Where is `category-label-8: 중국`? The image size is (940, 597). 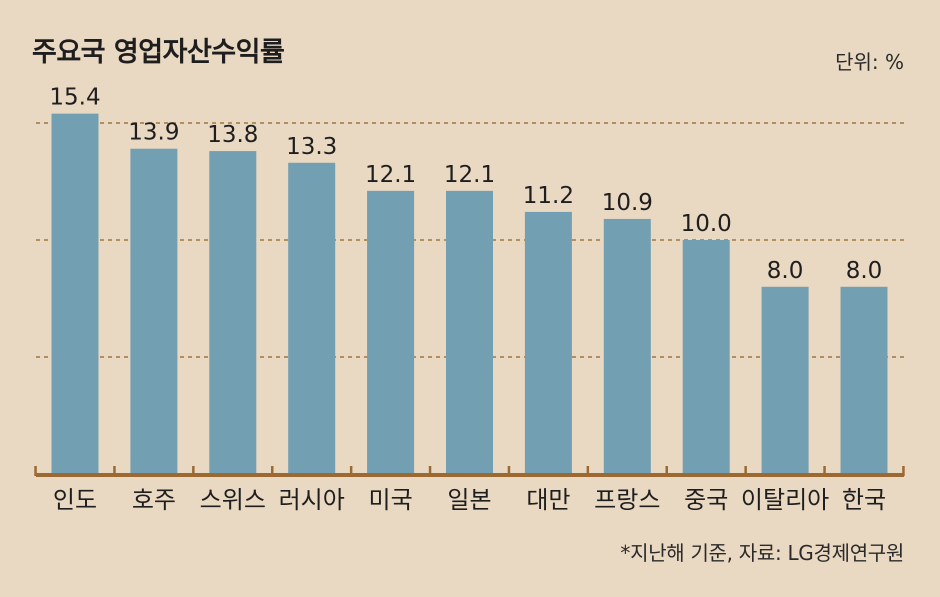
category-label-8: 중국 is located at coordinates (706, 500).